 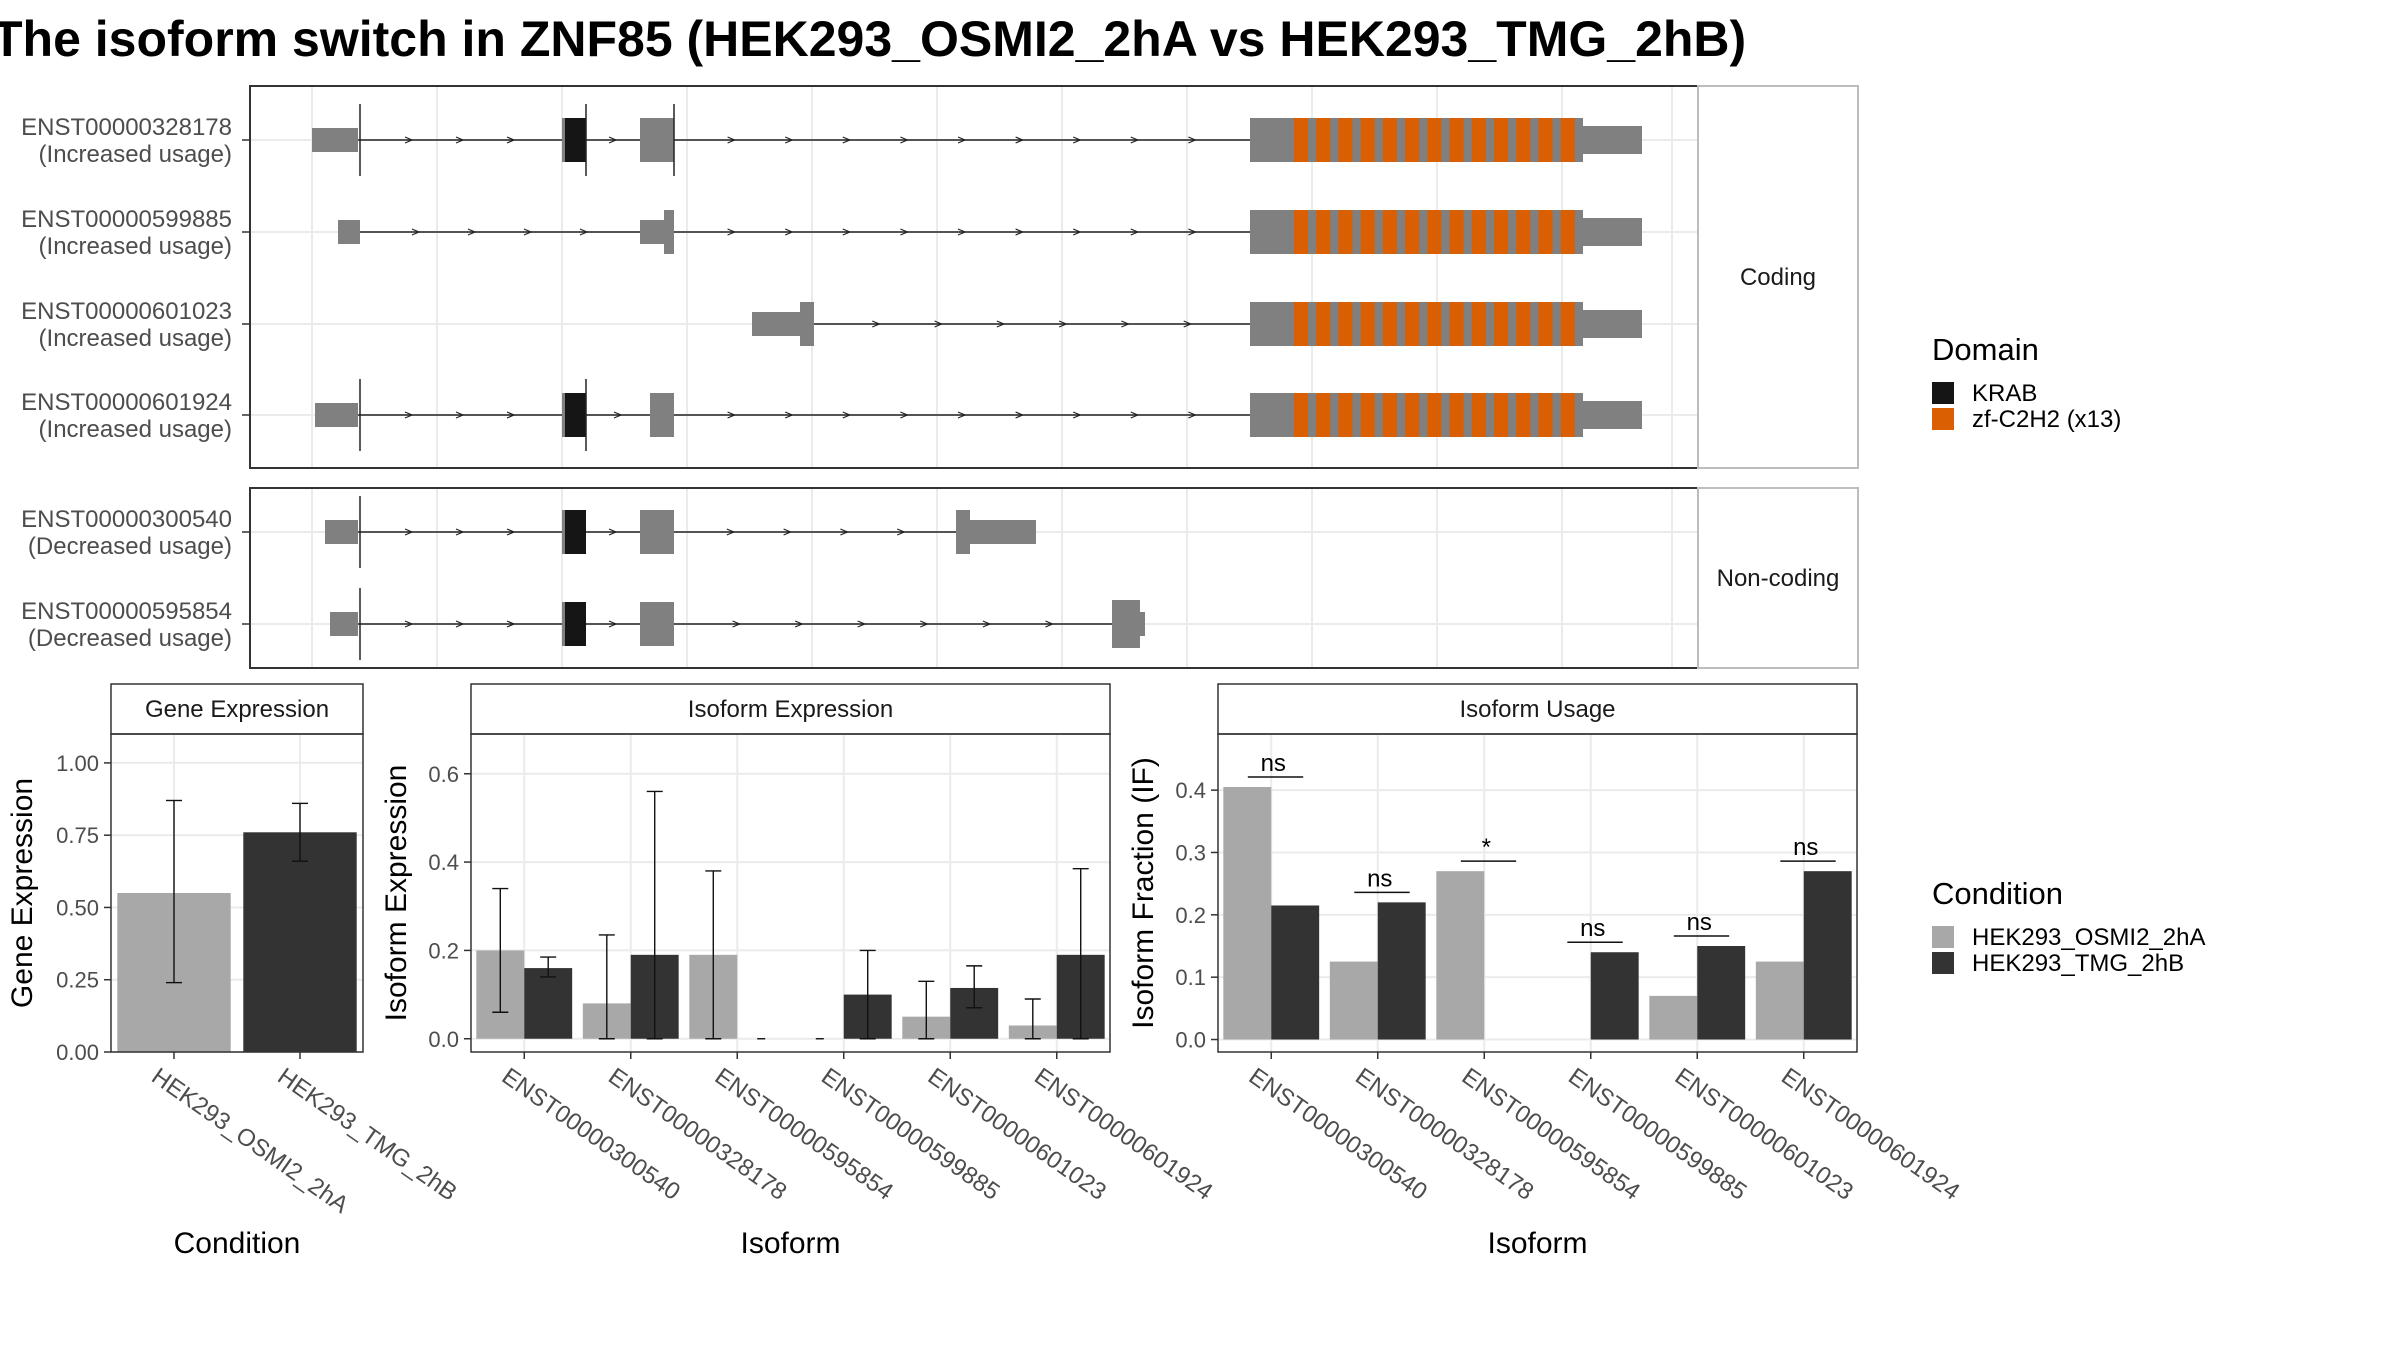 What do you see at coordinates (126, 611) in the screenshot?
I see `transcript-id-label: ENST00000595854` at bounding box center [126, 611].